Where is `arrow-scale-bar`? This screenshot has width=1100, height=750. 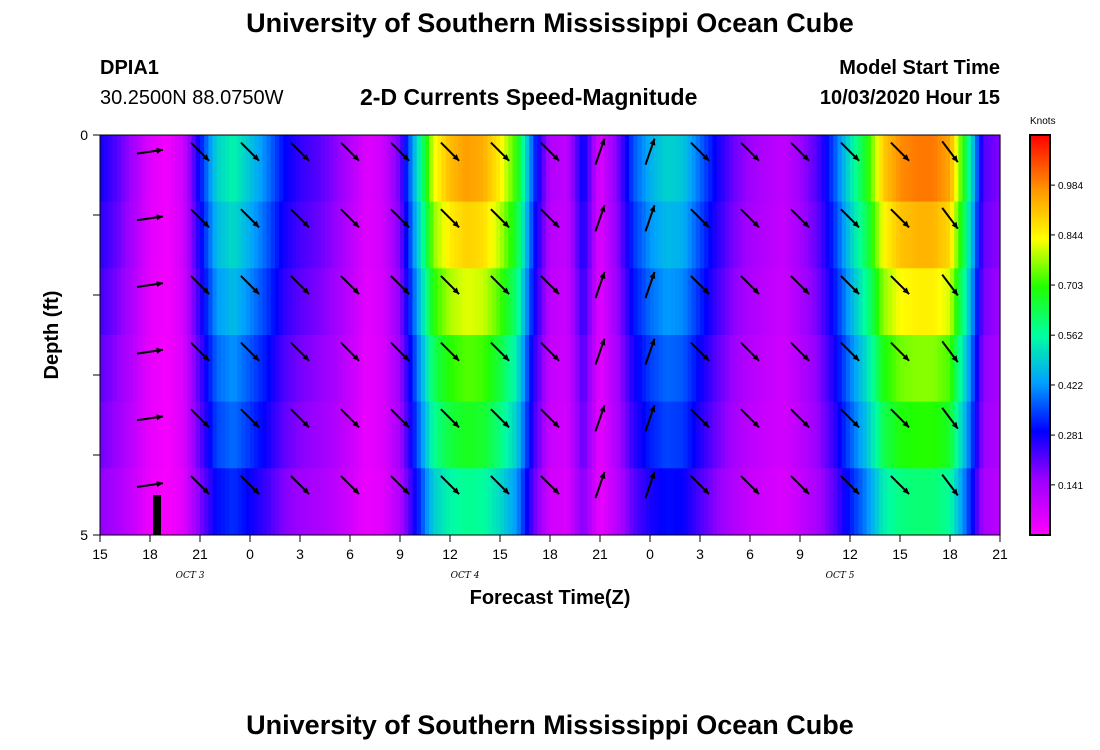
arrow-scale-bar is located at coordinates (157, 515).